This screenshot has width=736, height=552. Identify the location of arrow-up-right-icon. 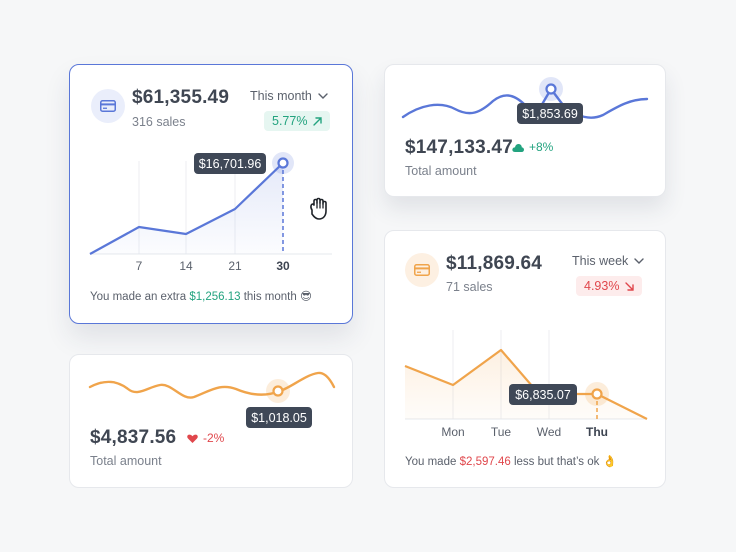
(318, 121).